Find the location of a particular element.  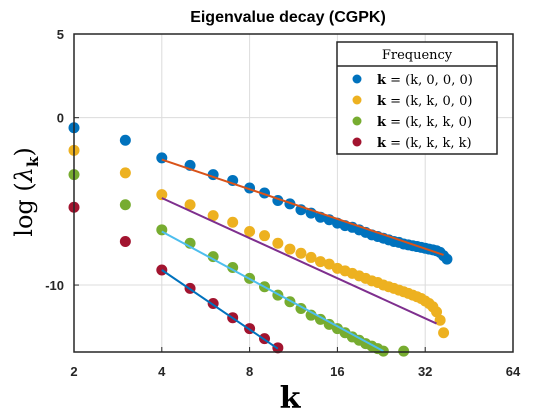

legend-entry: k = (k, 0, 0, 0) is located at coordinates (425, 80).